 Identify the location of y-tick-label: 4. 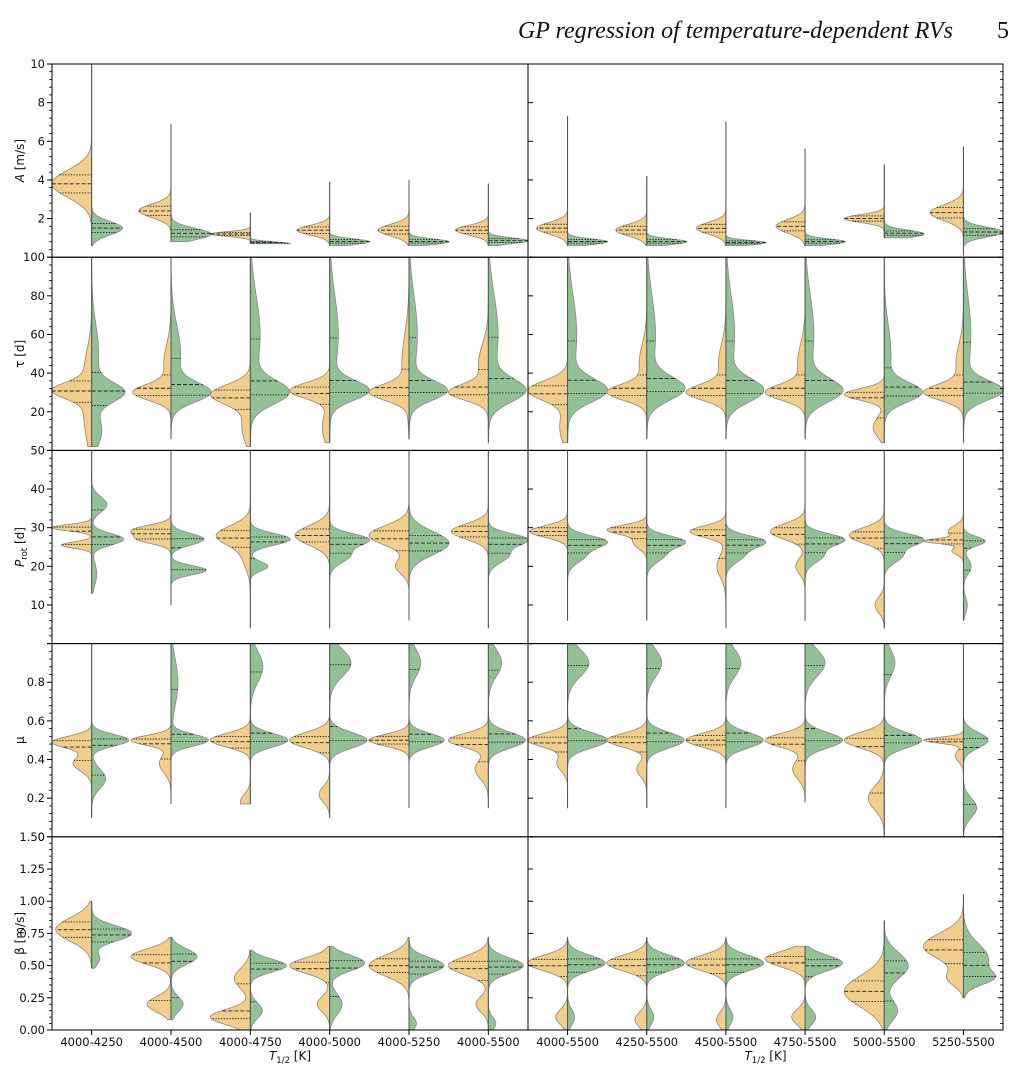
(41, 180).